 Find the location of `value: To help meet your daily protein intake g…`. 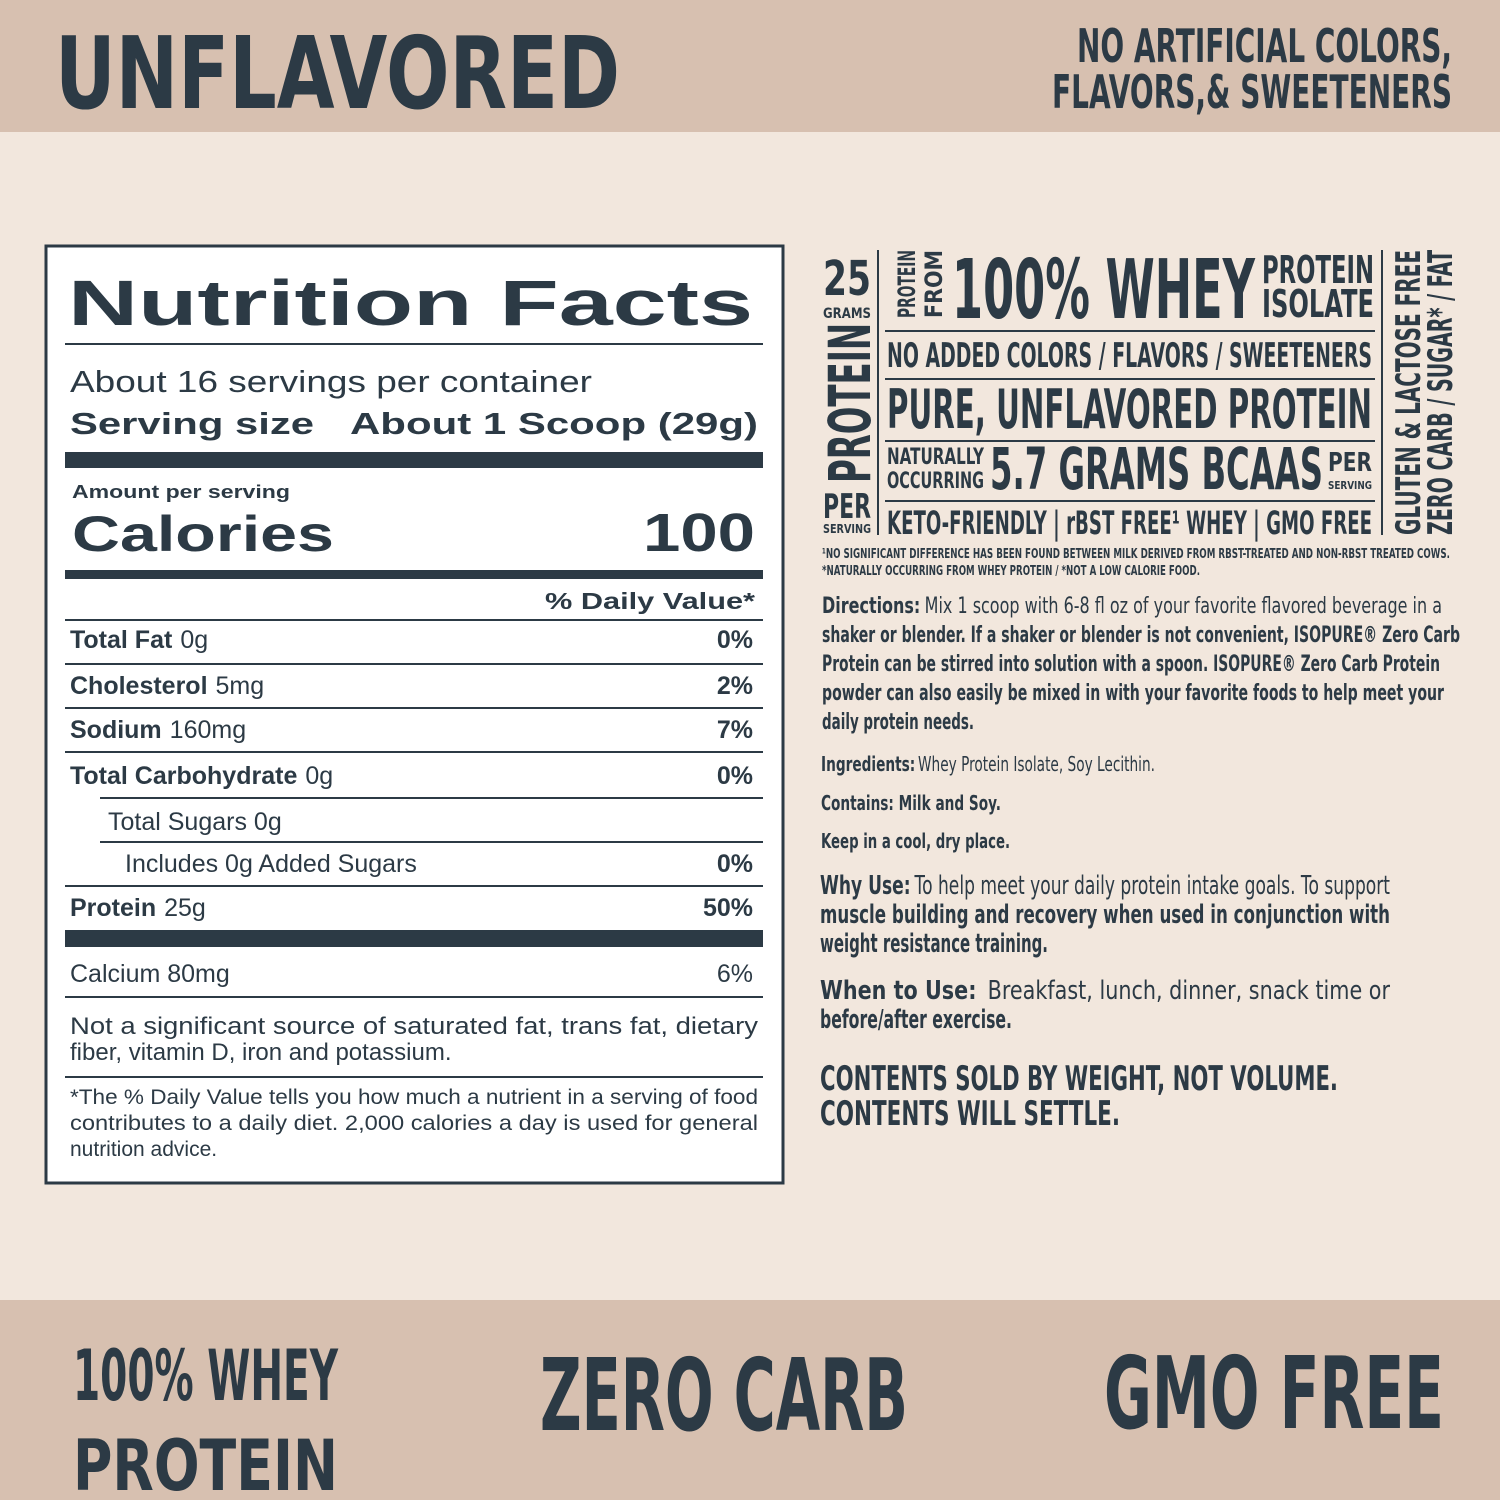

value: To help meet your daily protein intake g… is located at coordinates (1152, 886).